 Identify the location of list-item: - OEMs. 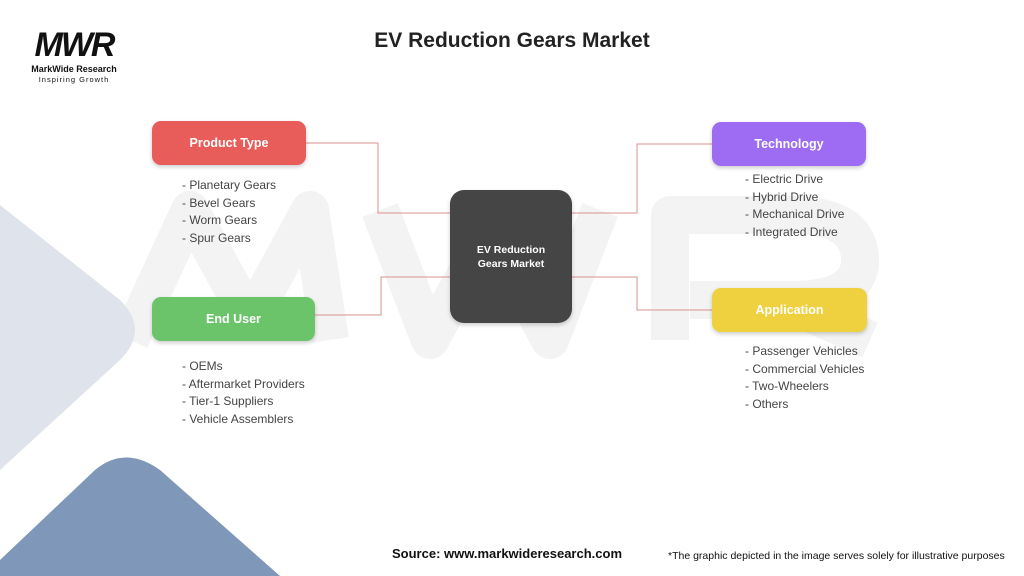
(202, 366).